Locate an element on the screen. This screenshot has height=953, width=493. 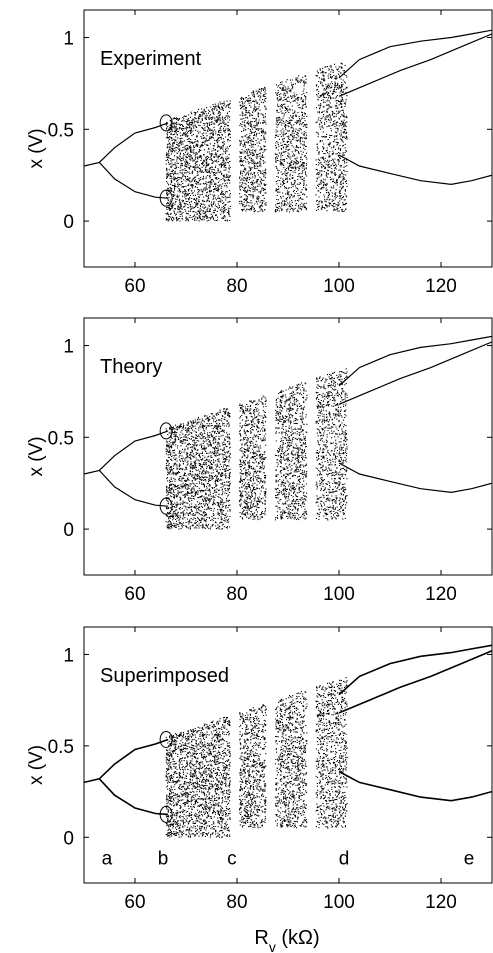
point-label-e: e is located at coordinates (469, 859).